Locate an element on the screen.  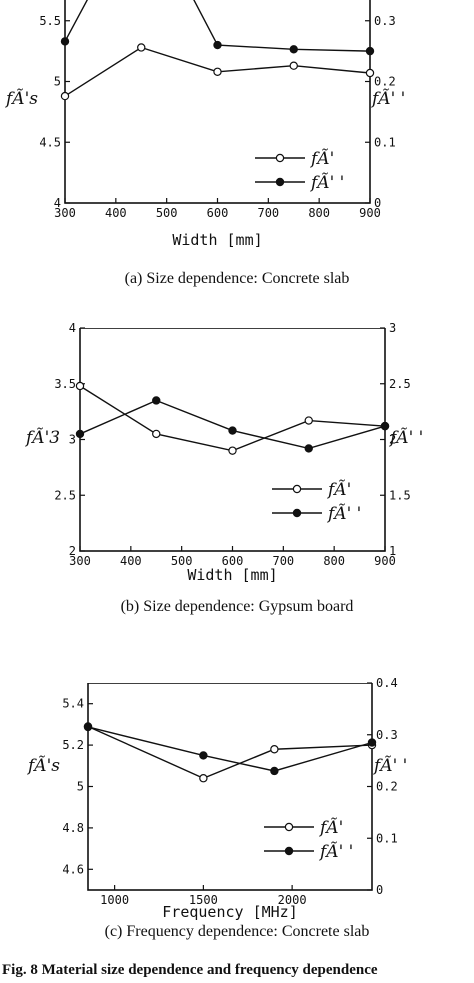
y-left-tick-label: 5.4 is located at coordinates (73, 704).